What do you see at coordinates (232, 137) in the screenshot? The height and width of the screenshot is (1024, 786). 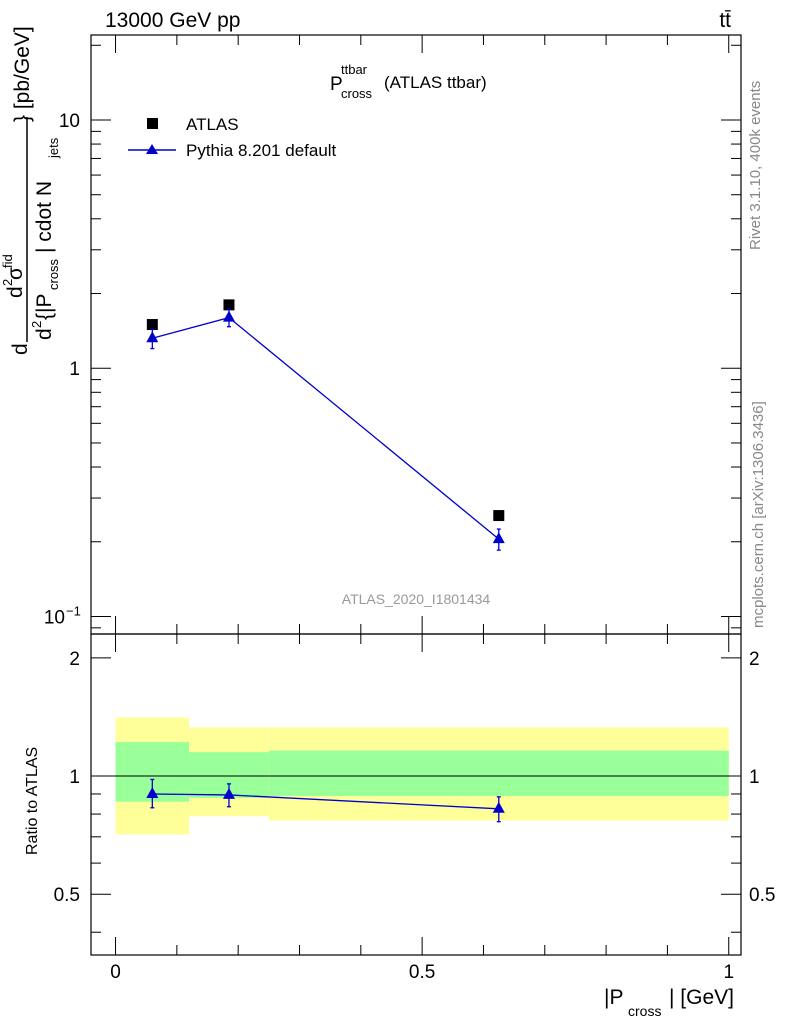 I see `legend: ATLAS Pythia 8.201 default` at bounding box center [232, 137].